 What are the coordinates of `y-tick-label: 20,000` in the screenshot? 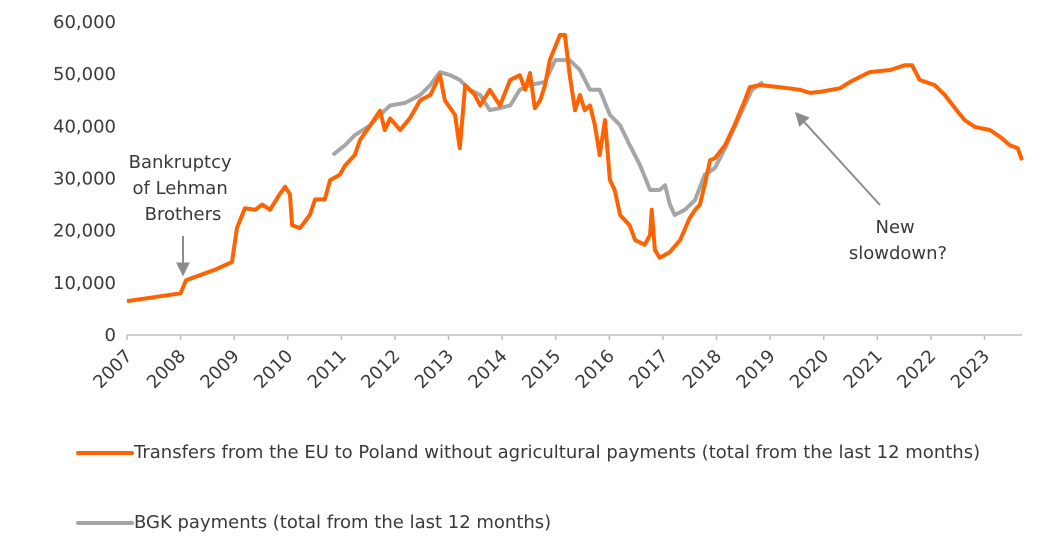 It's located at (84, 231).